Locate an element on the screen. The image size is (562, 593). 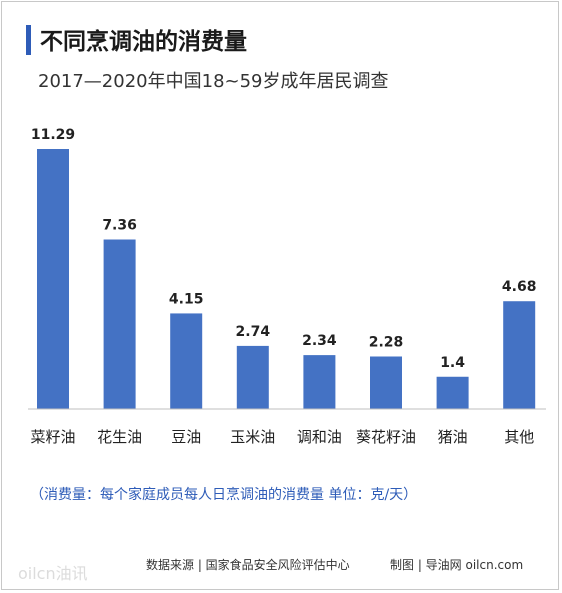
category-label-2: 豆油 is located at coordinates (186, 437).